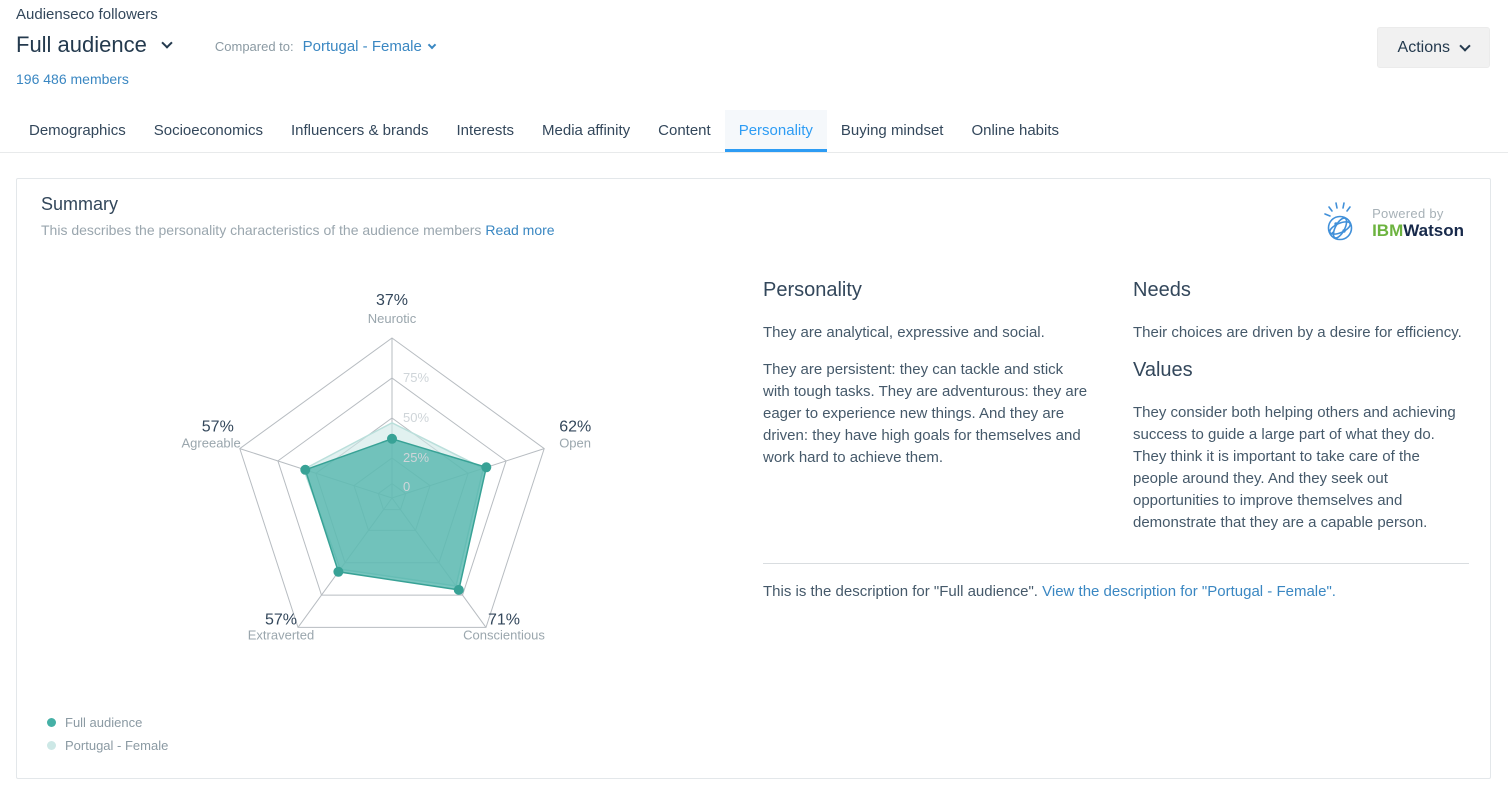  Describe the element at coordinates (1015, 130) in the screenshot. I see `tab-online-habits: Online habits` at that location.